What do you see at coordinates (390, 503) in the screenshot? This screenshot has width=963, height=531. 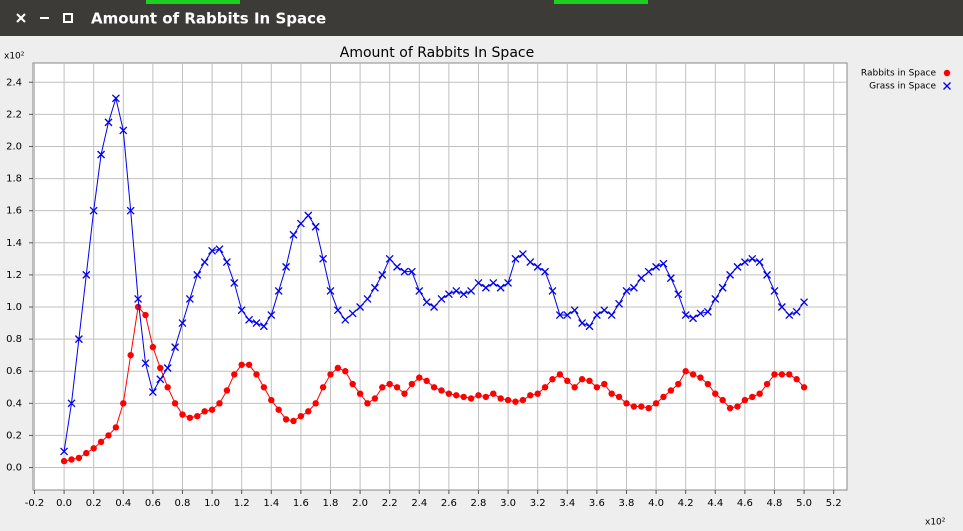 I see `x-tick-label: 2.2` at bounding box center [390, 503].